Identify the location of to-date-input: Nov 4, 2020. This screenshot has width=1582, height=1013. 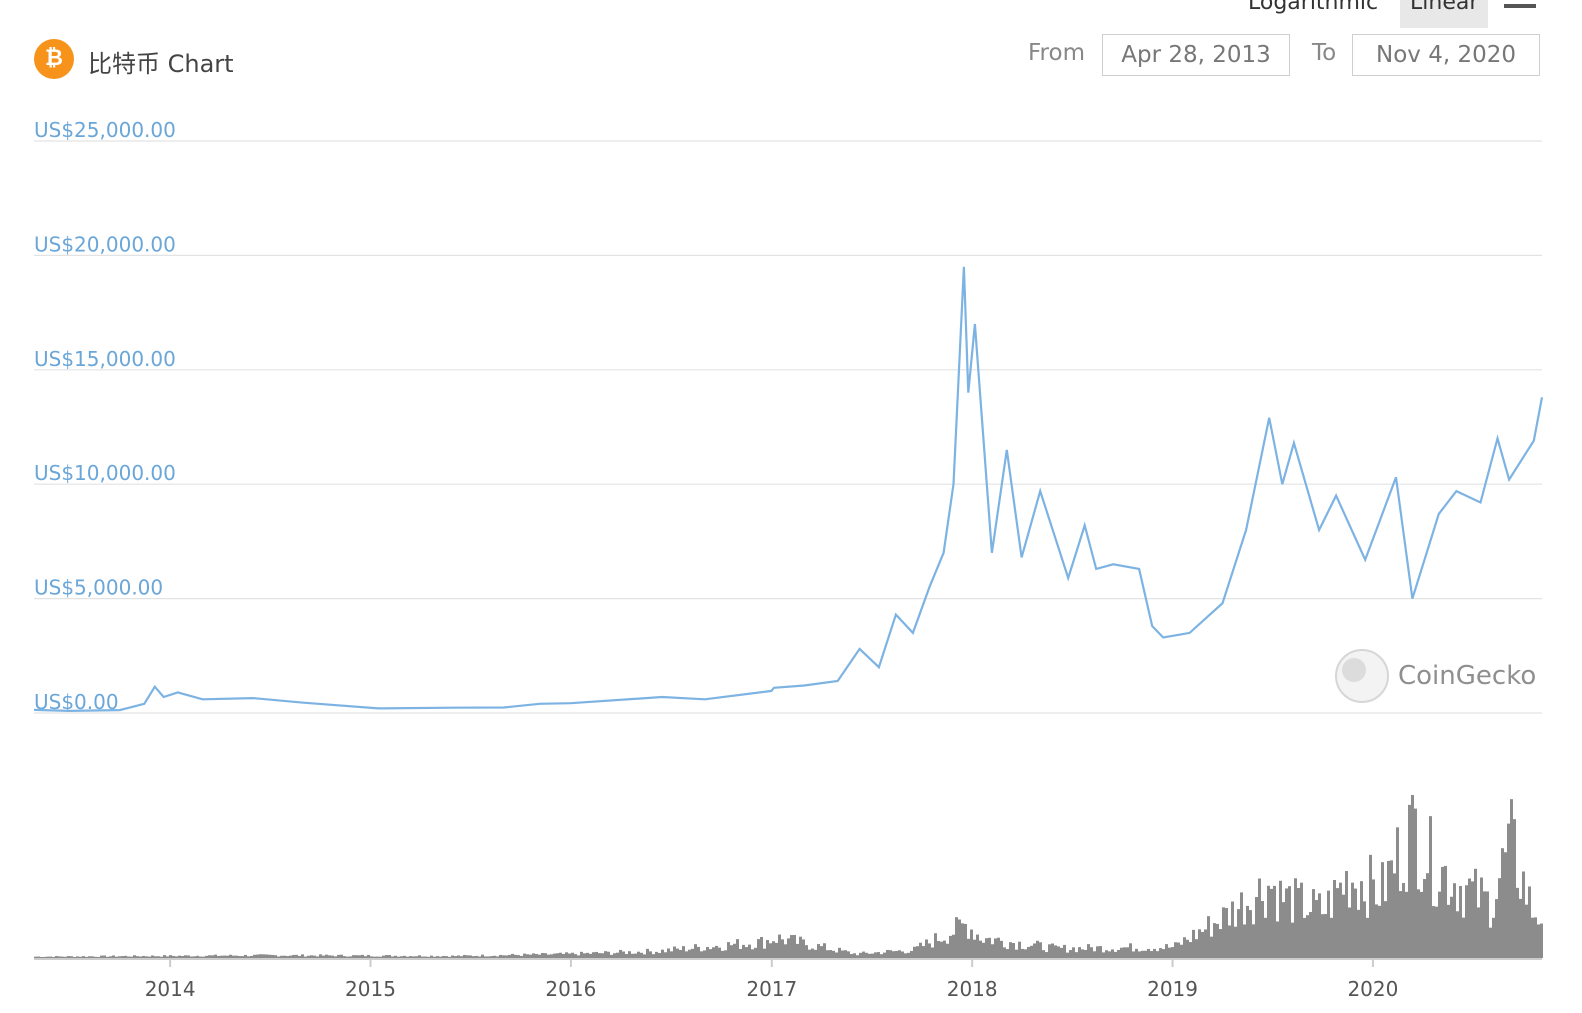
(1446, 55).